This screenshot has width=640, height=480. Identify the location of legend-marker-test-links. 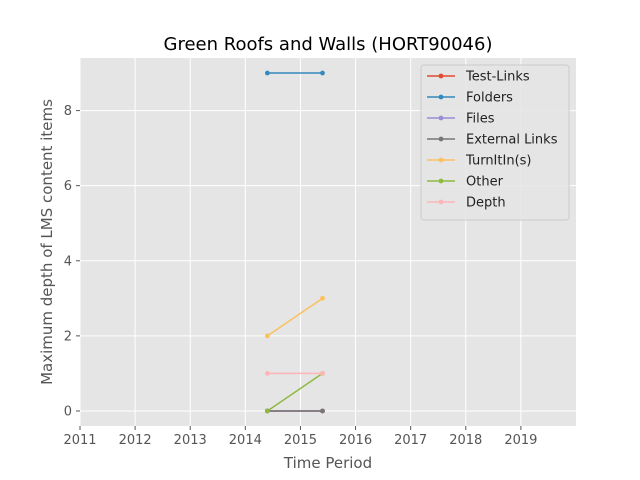
(441, 76).